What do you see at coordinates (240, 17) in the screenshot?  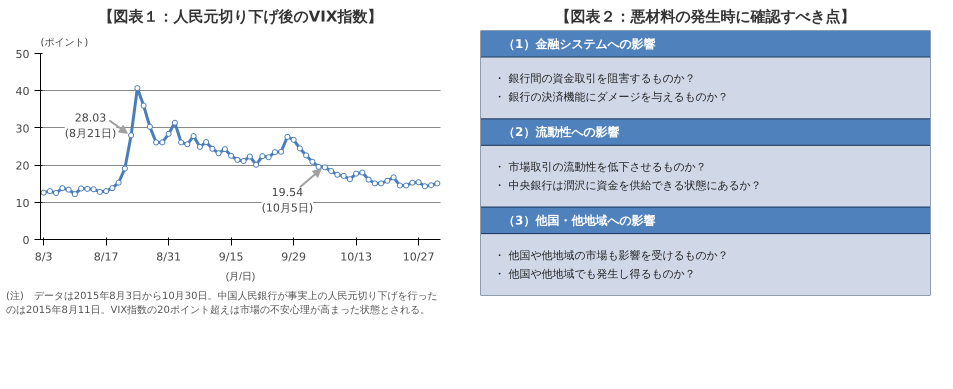 I see `chart-title: 【図表１：人民元切り下げ後のVIX指数】` at bounding box center [240, 17].